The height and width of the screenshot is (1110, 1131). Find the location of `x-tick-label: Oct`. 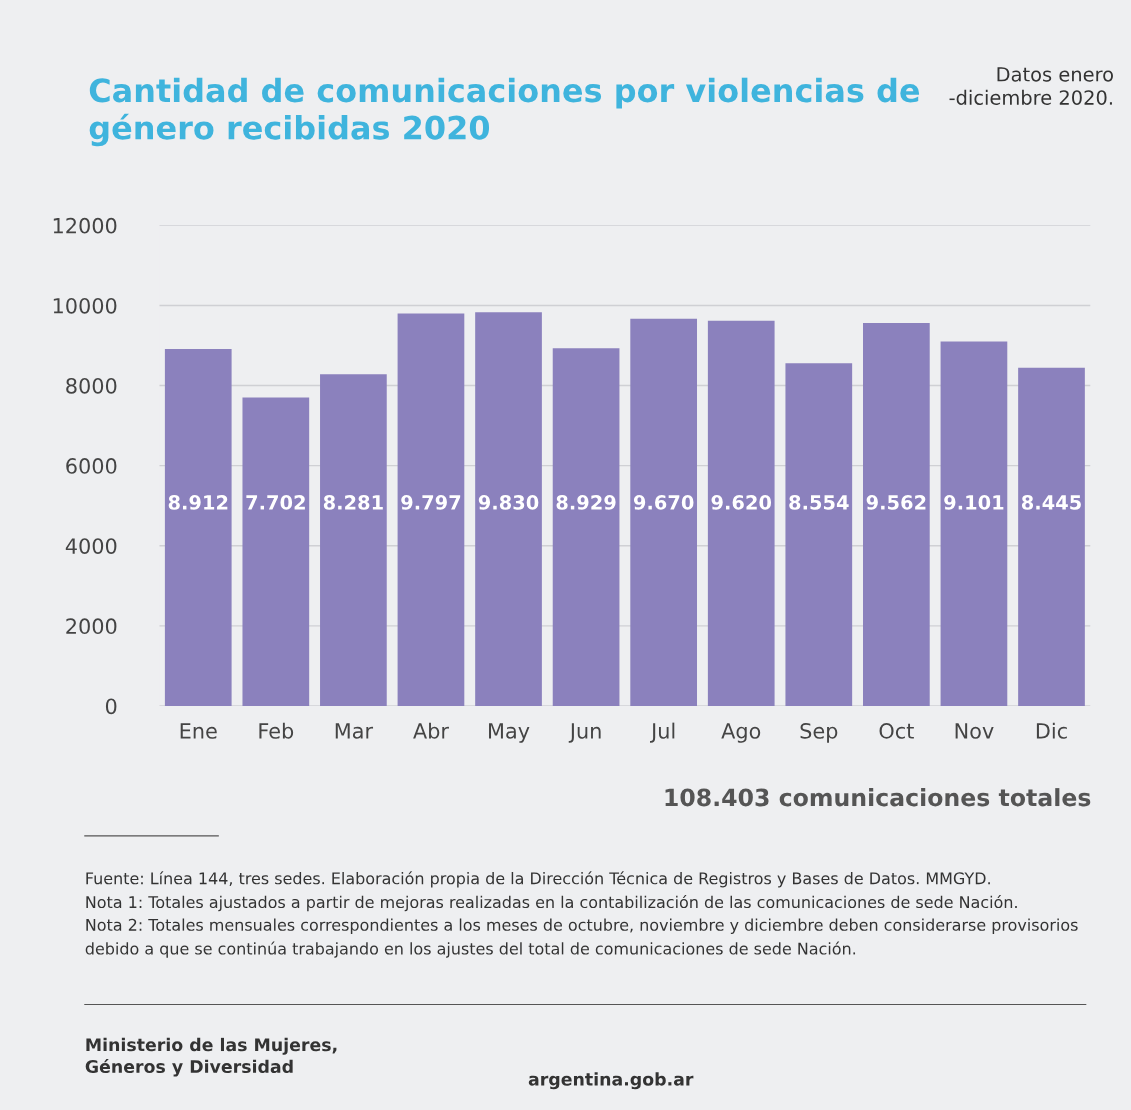

x-tick-label: Oct is located at coordinates (896, 730).